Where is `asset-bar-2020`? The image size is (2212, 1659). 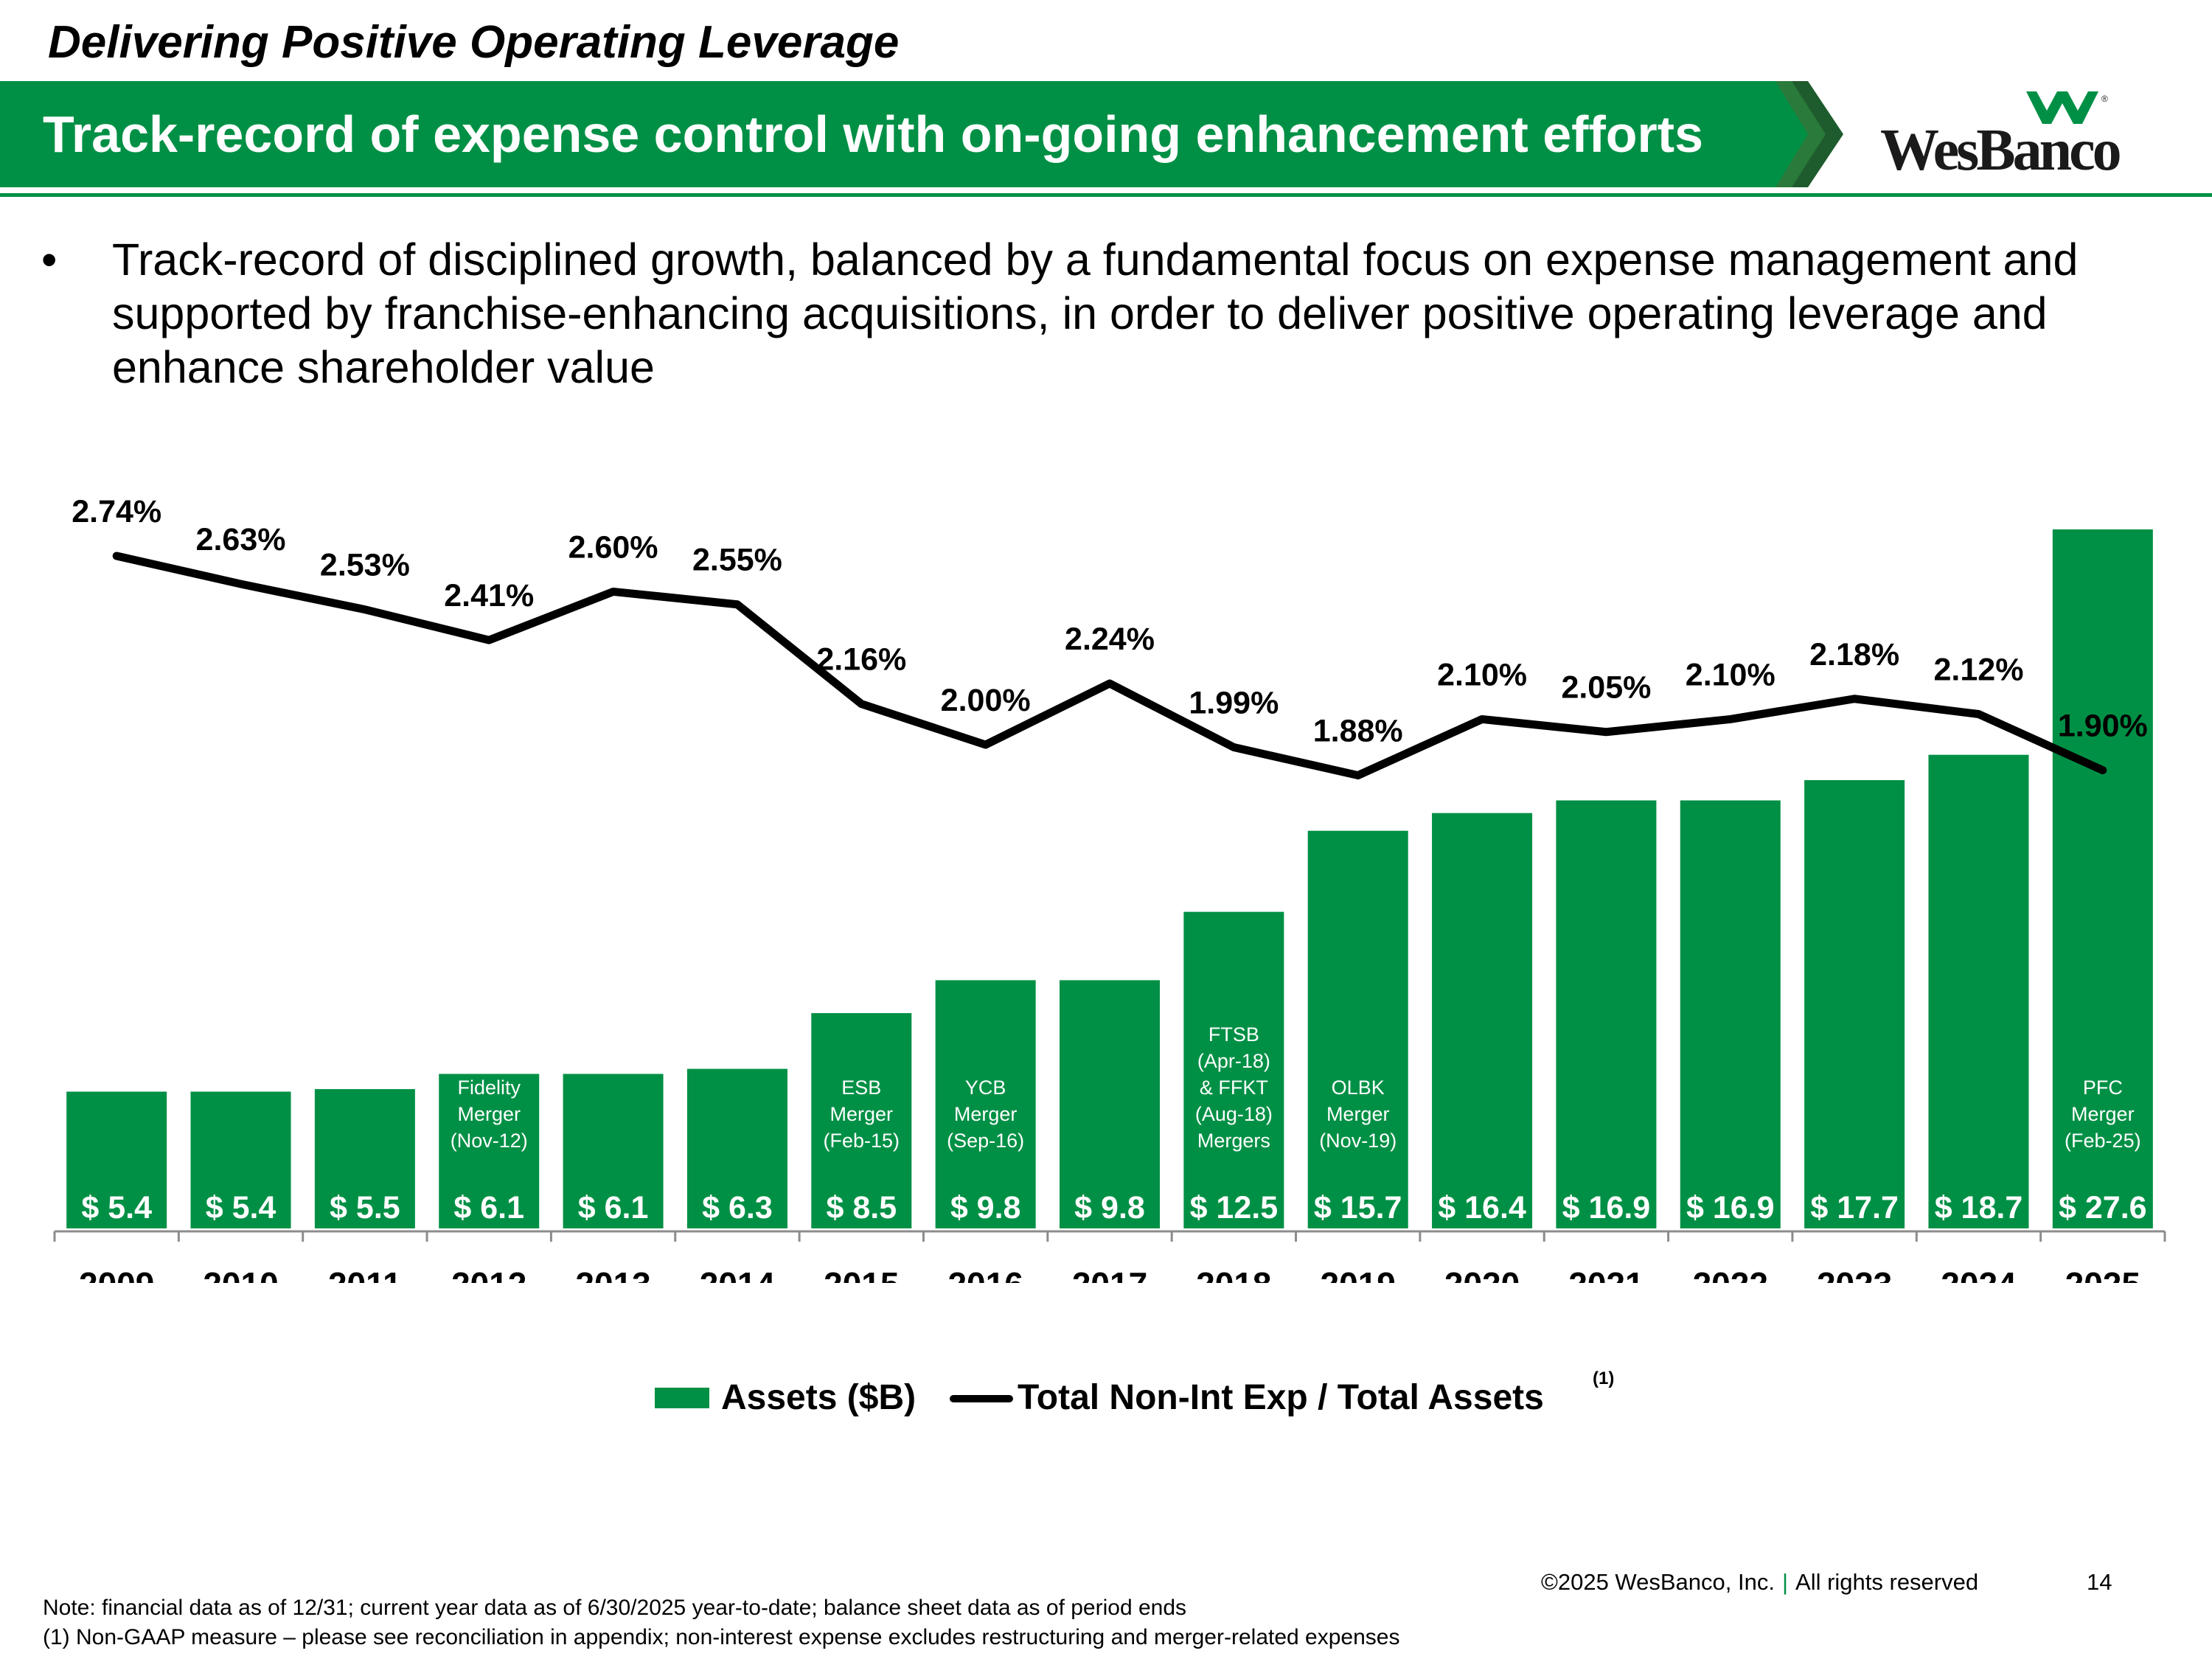
asset-bar-2020 is located at coordinates (1482, 1020).